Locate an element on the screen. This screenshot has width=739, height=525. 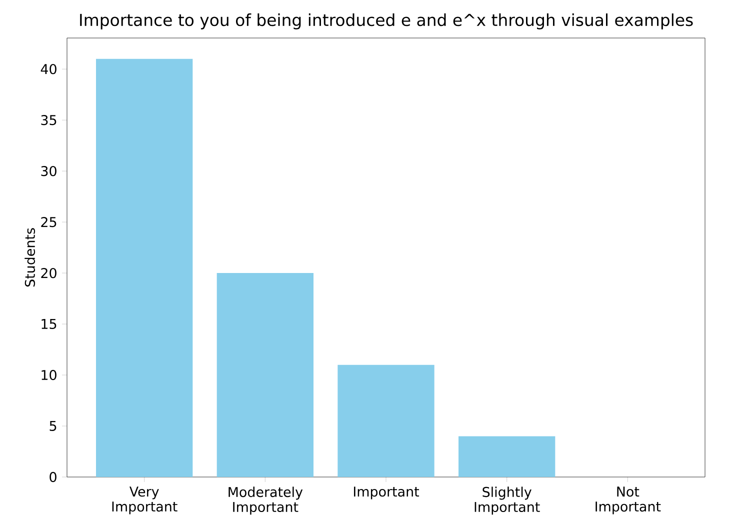
y-tick-label: 35 is located at coordinates (48, 120).